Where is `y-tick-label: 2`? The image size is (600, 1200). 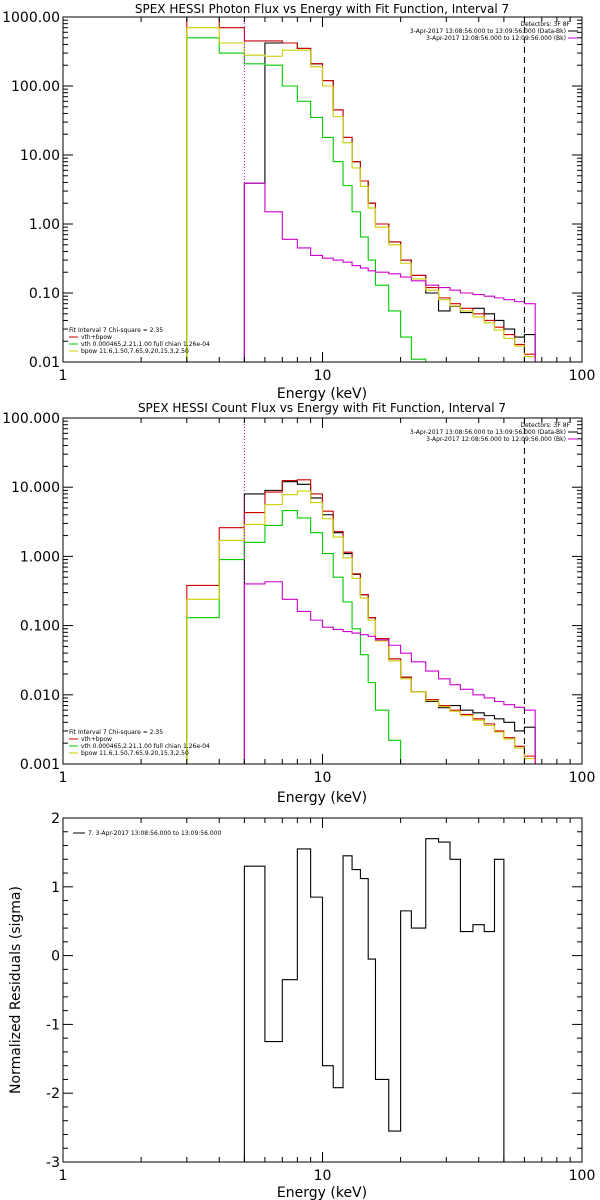 y-tick-label: 2 is located at coordinates (55, 819).